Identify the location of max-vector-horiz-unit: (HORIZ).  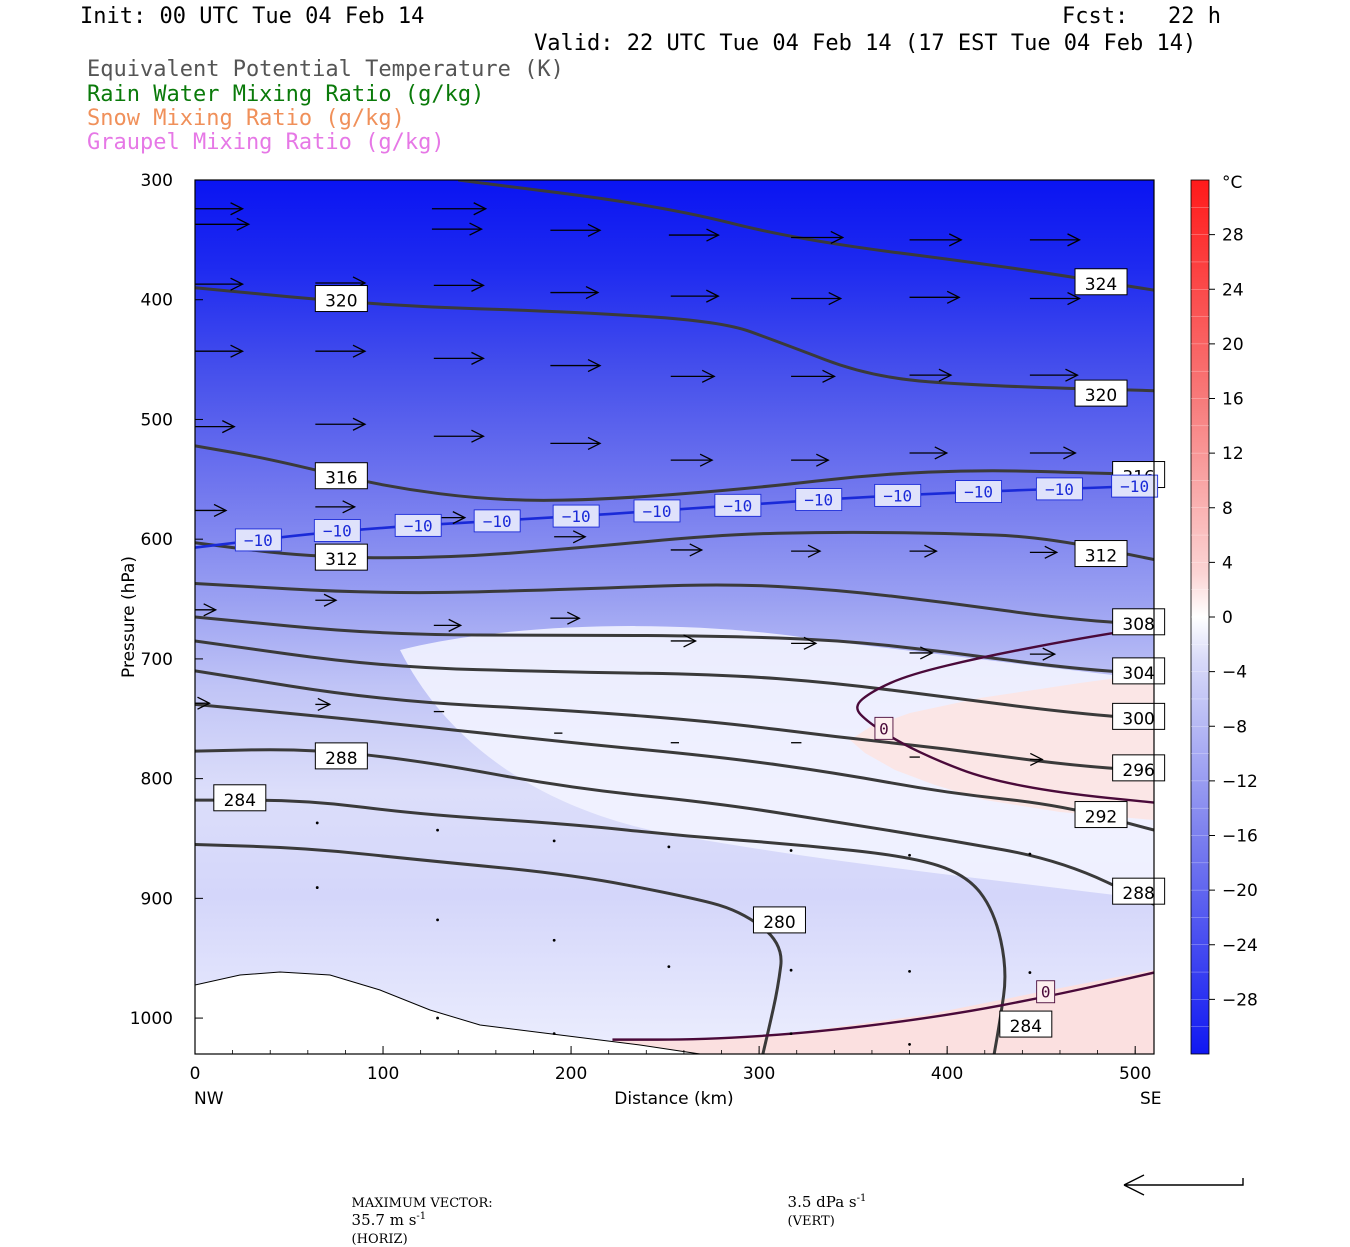
(379, 1239).